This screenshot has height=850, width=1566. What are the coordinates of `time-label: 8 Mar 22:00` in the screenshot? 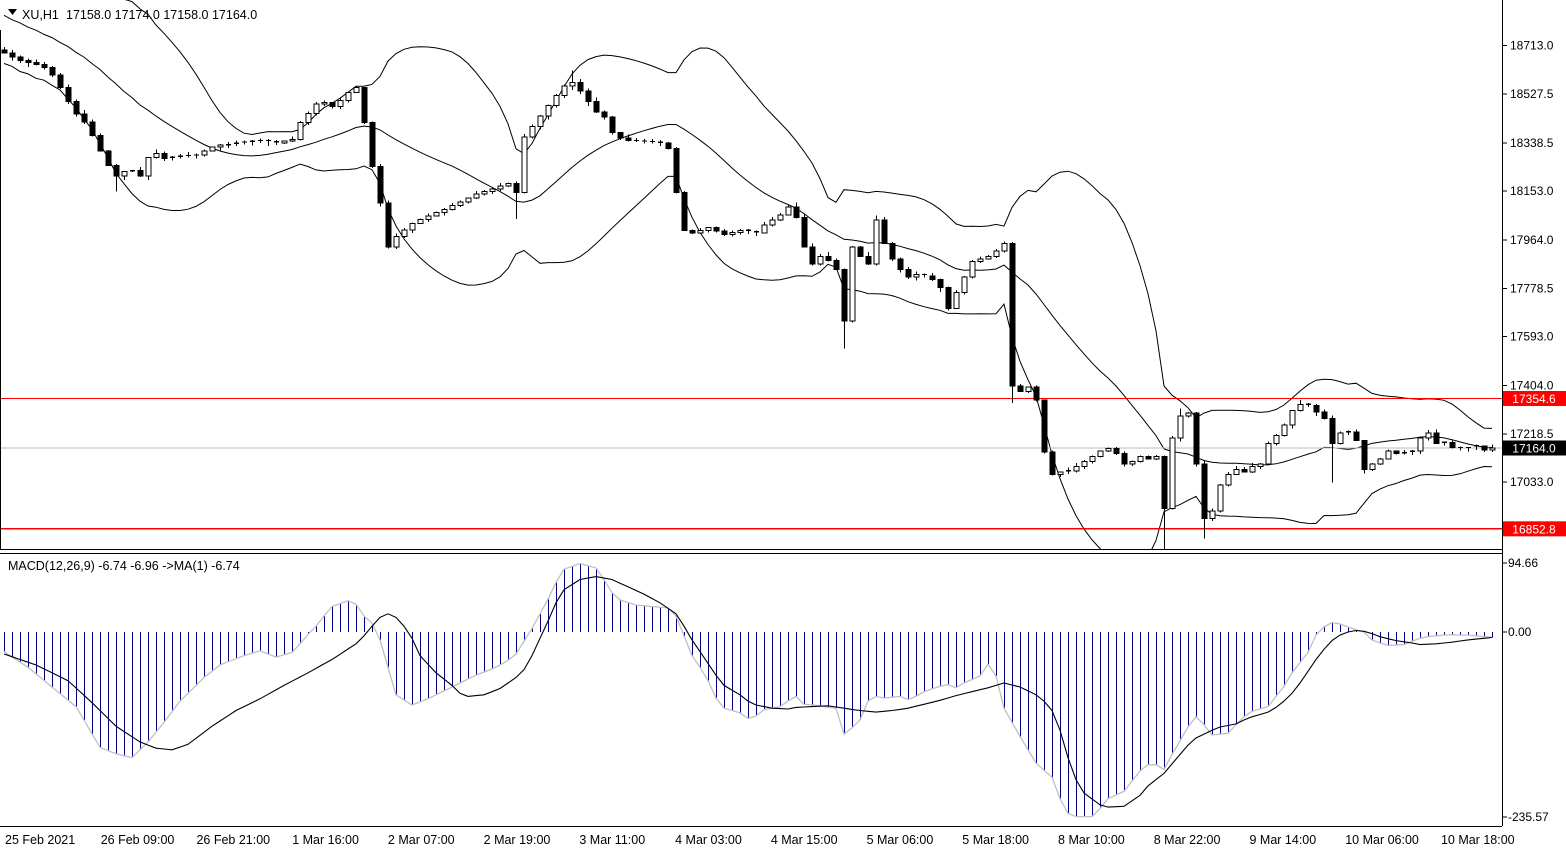 It's located at (1187, 840).